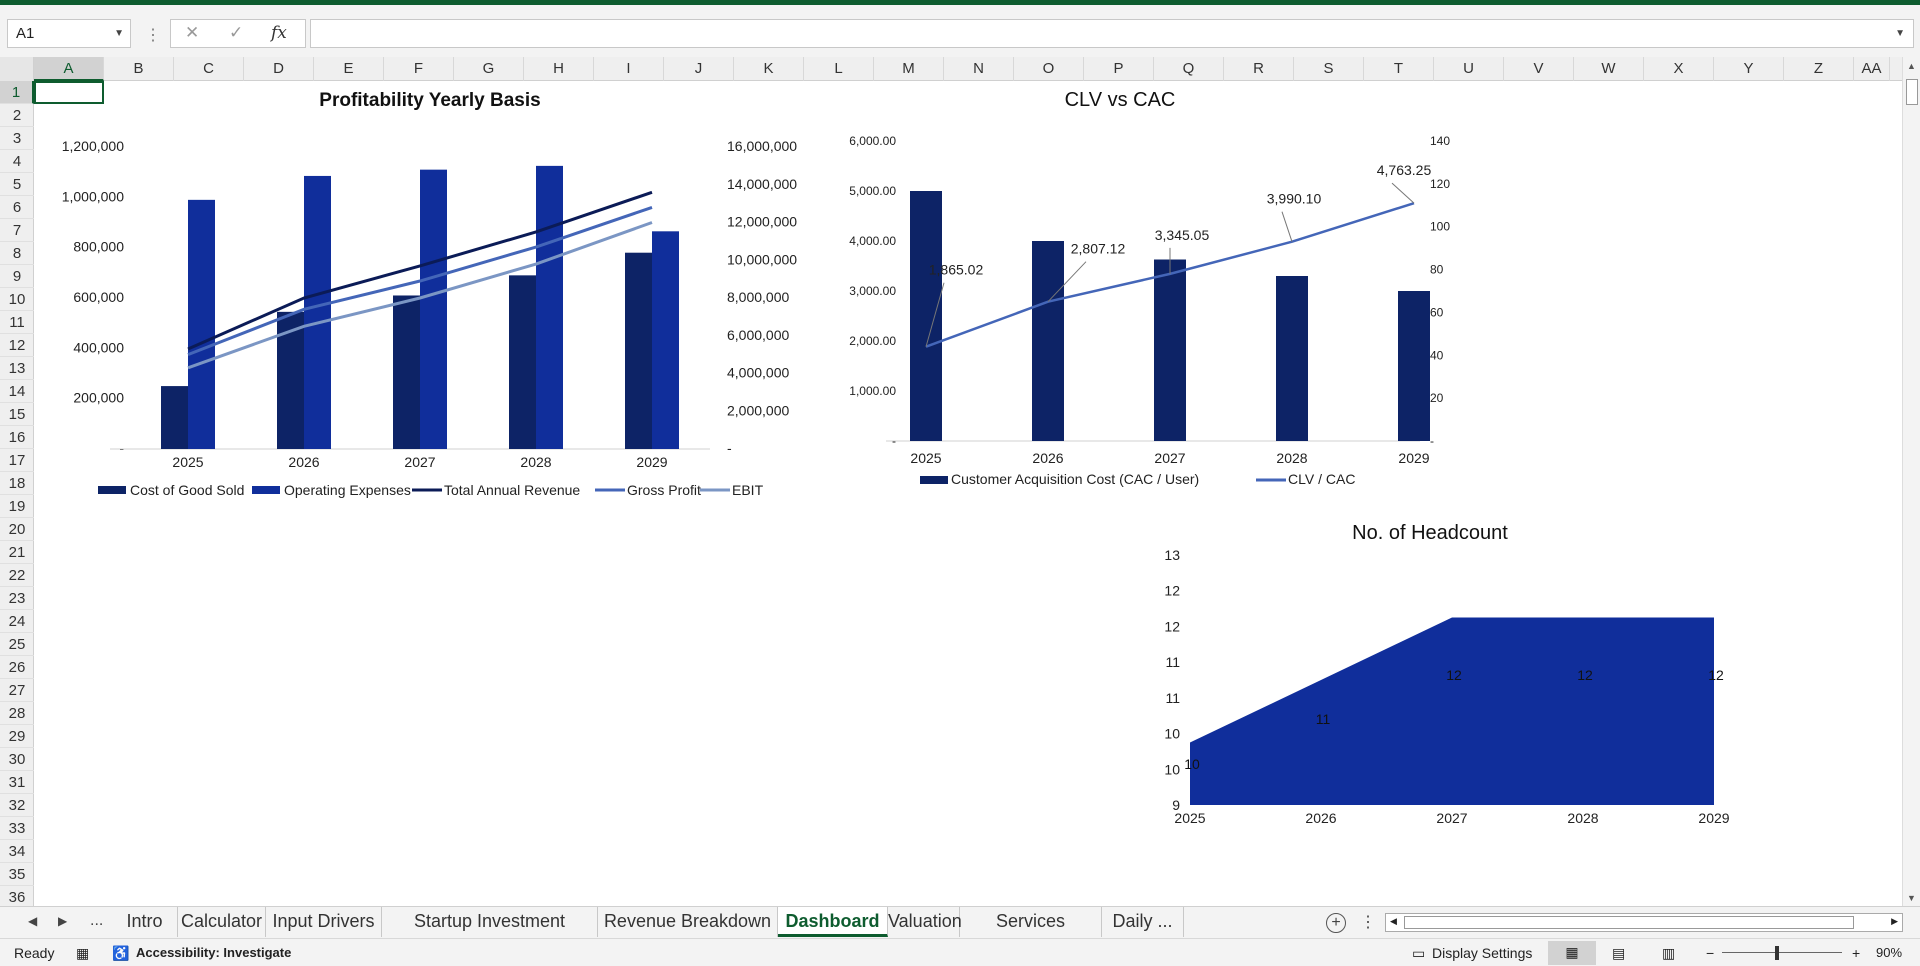 The width and height of the screenshot is (1920, 966). What do you see at coordinates (1368, 922) in the screenshot?
I see `tabs-options-icon: ⋮` at bounding box center [1368, 922].